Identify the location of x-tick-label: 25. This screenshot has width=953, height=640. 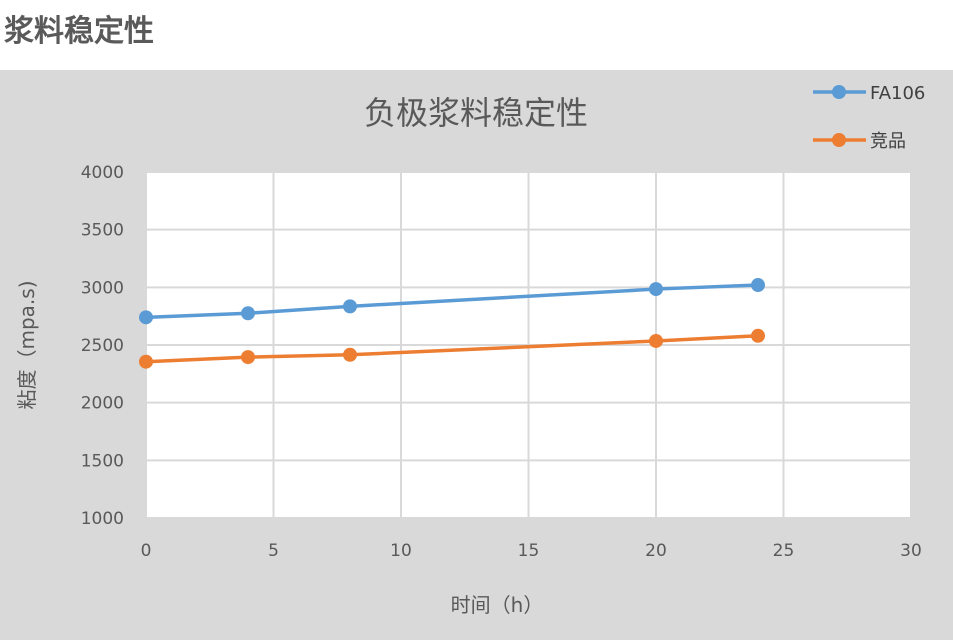
(784, 551).